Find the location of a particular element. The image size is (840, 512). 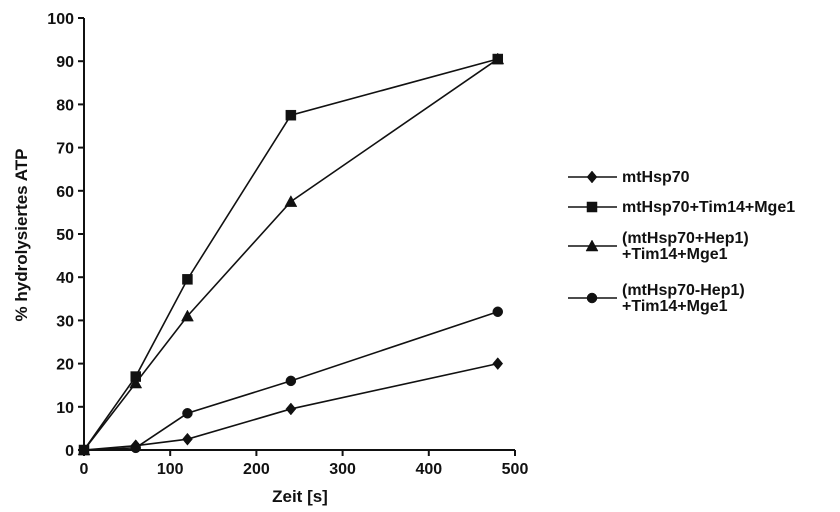

y-tick-label: 50 is located at coordinates (65, 235).